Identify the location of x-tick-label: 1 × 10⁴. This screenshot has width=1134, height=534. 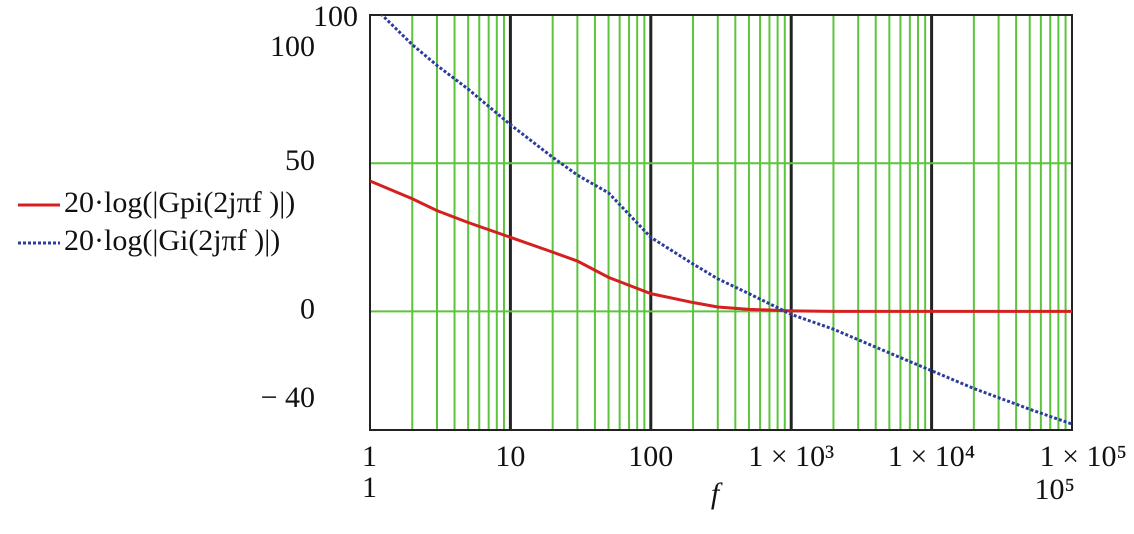
(931, 456).